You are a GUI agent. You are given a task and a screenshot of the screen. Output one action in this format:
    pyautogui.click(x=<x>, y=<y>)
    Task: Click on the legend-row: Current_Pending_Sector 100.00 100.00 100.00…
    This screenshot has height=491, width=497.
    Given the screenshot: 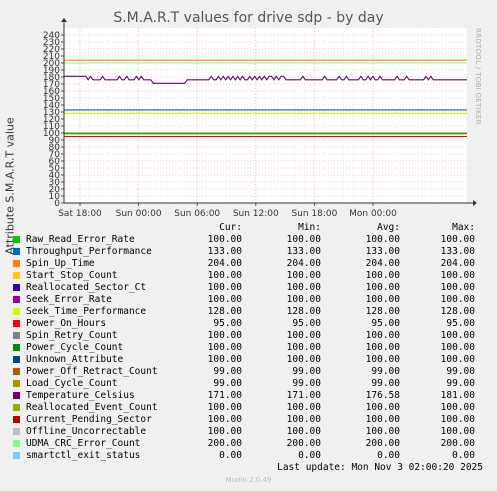 What is the action you would take?
    pyautogui.click(x=248, y=420)
    